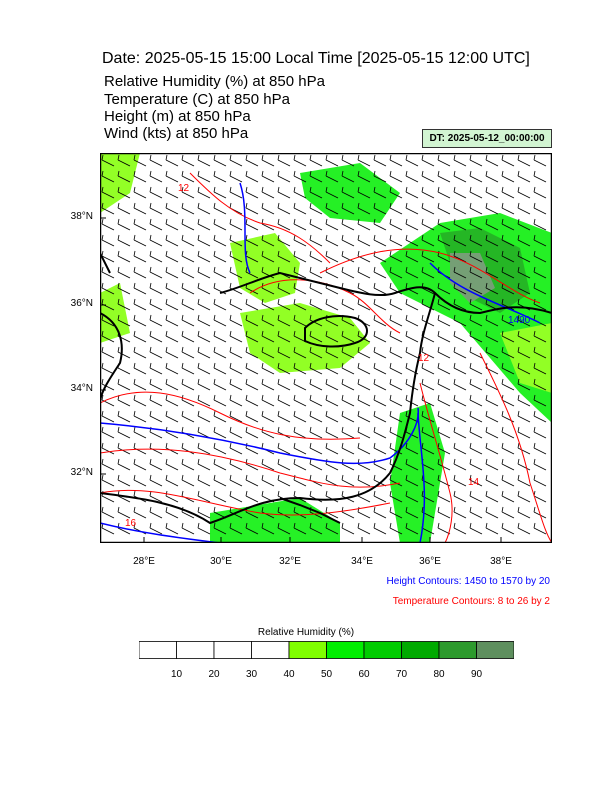 The height and width of the screenshot is (792, 612). Describe the element at coordinates (177, 116) in the screenshot. I see `info-line-height: Height (m) at 850 hPa` at that location.